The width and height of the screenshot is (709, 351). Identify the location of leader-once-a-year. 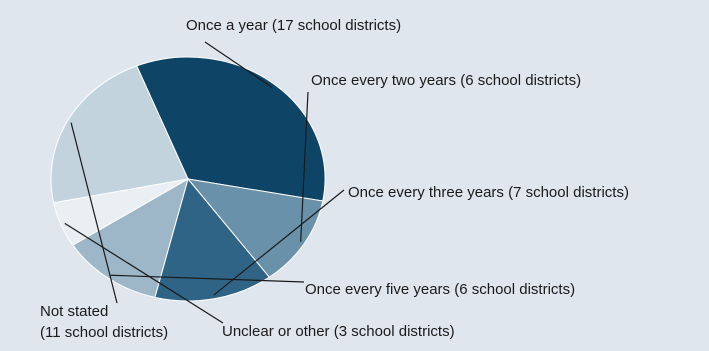
(238, 64).